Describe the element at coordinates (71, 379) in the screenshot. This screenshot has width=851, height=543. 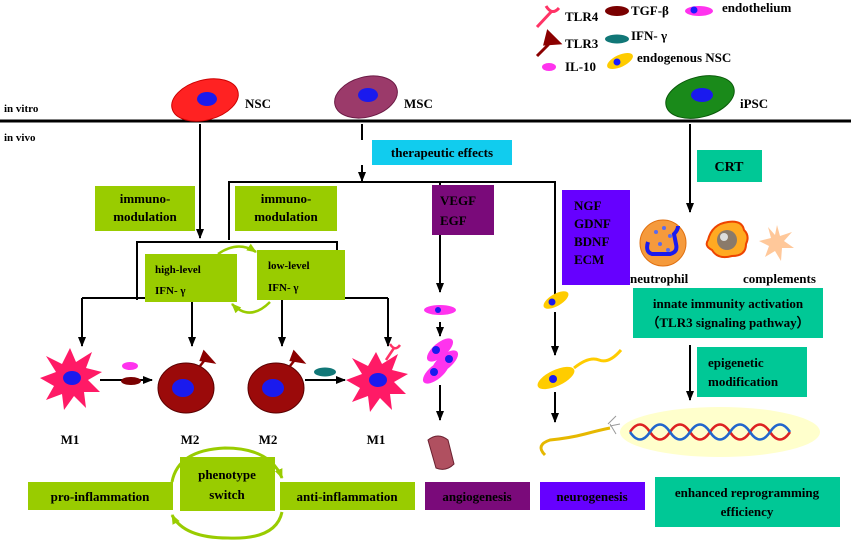
I see `m1-cell-left` at that location.